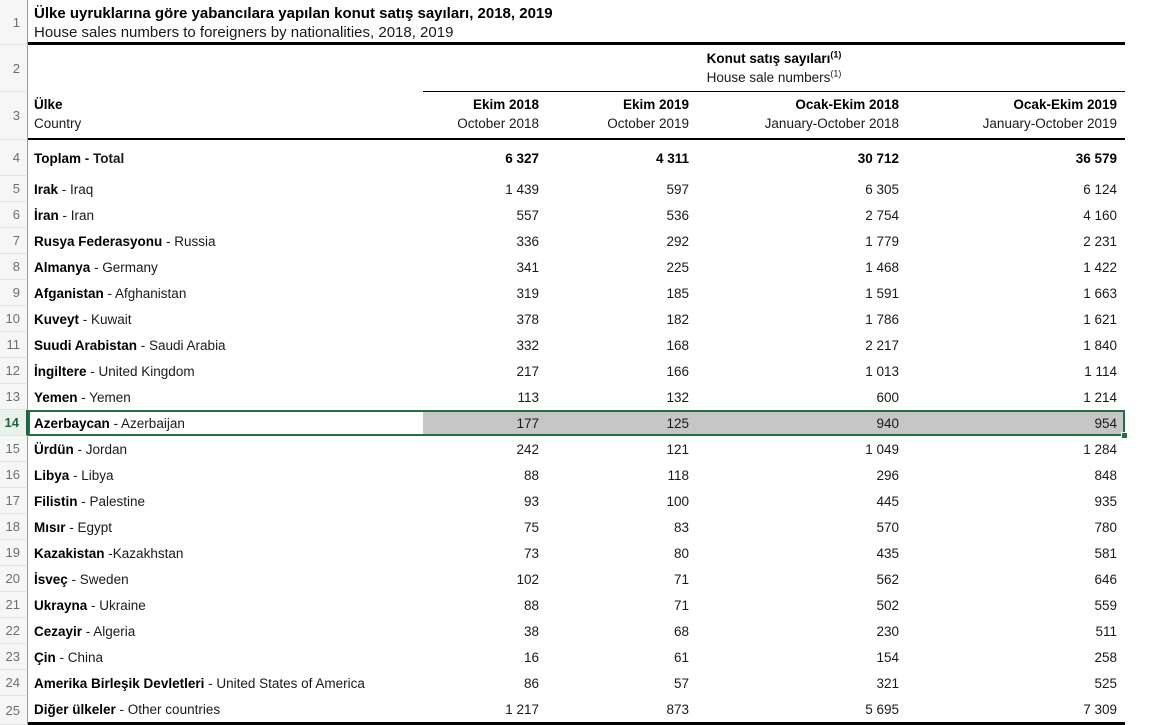  What do you see at coordinates (677, 449) in the screenshot?
I see `value-cell: 121` at bounding box center [677, 449].